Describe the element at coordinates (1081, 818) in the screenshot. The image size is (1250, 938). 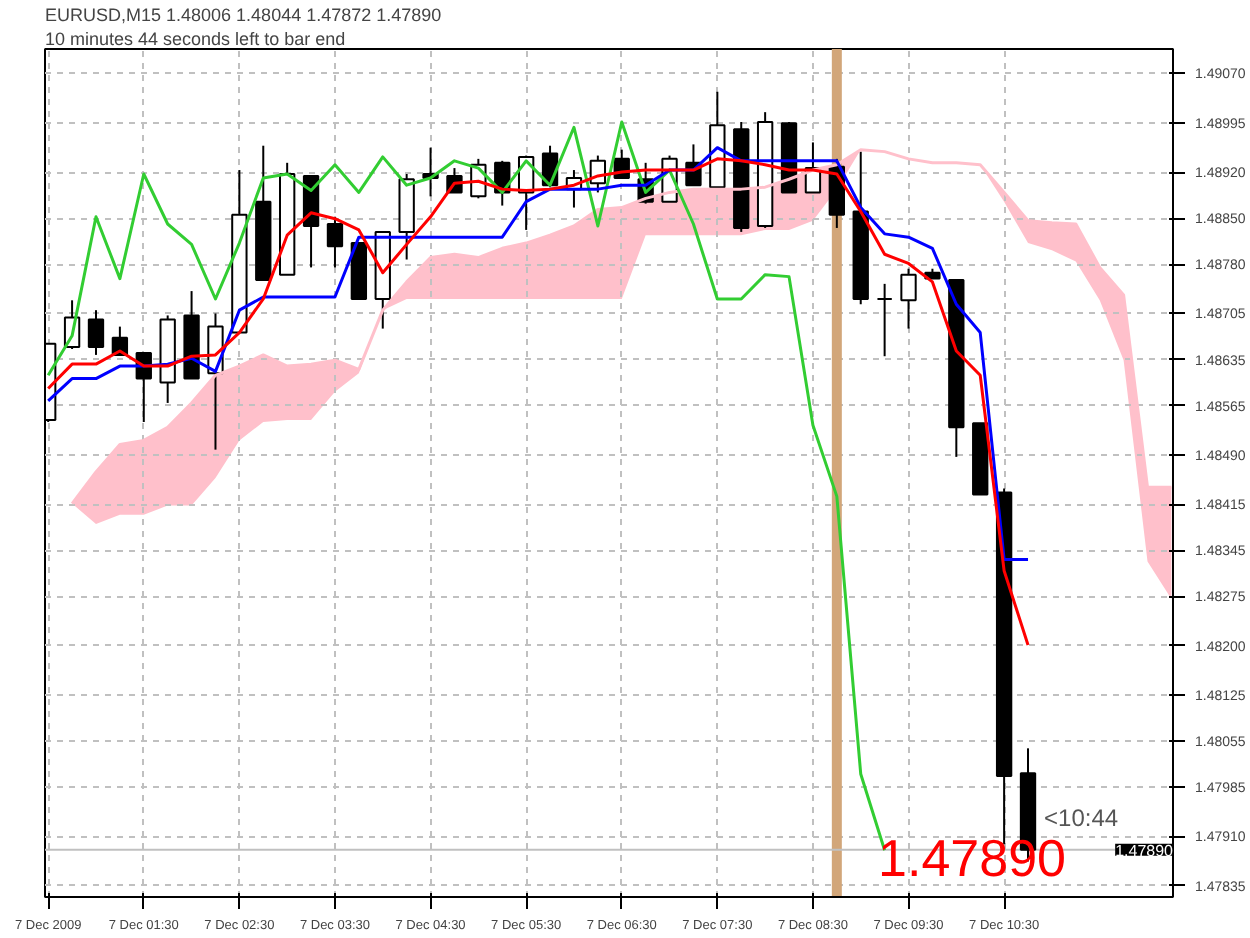
I see `annotation: <10:44` at that location.